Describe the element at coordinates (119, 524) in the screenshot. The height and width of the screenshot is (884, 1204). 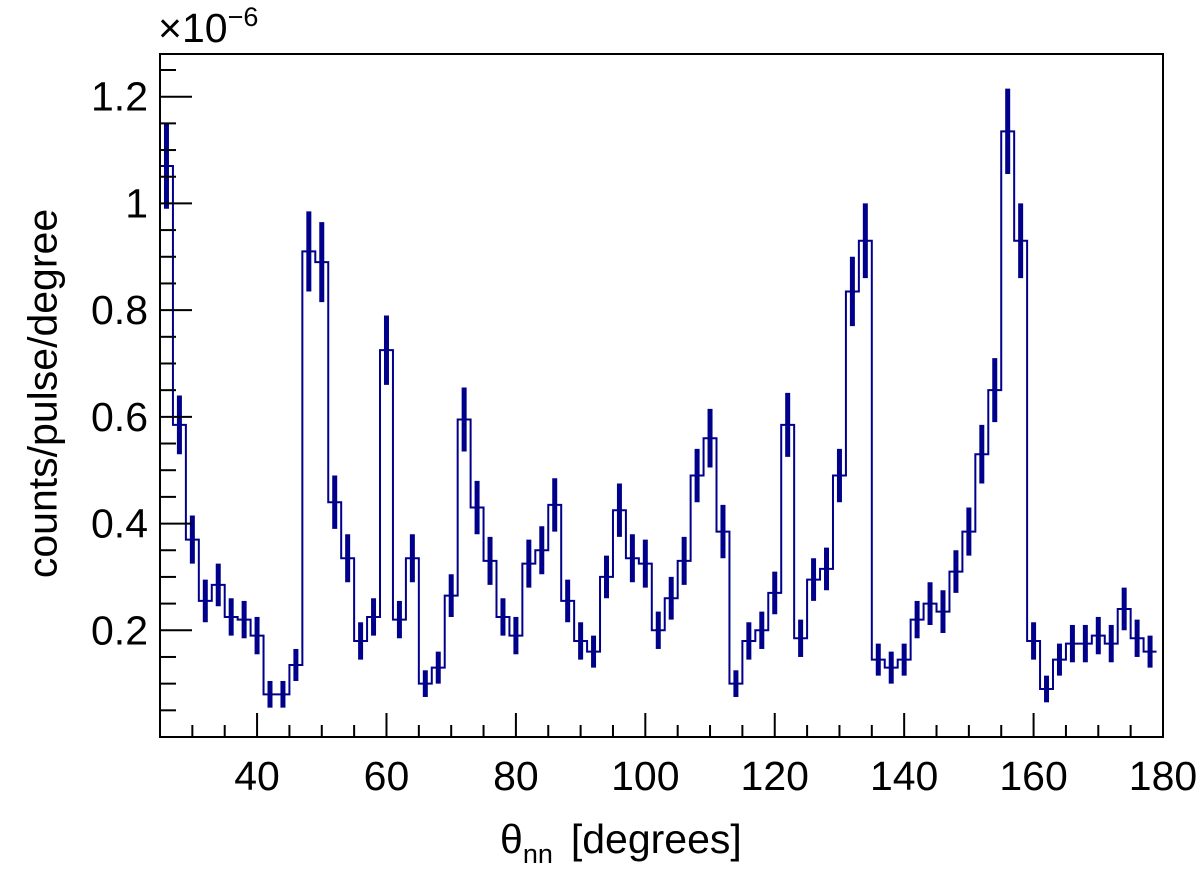
I see `y-tick-label: 0.4` at that location.